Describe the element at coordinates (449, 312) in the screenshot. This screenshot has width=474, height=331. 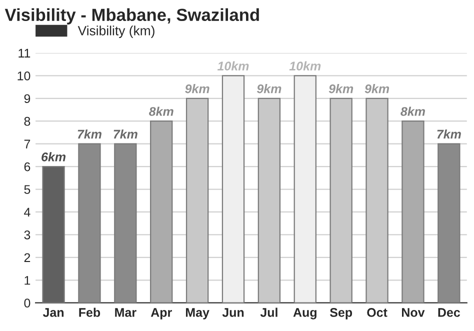
I see `x-tick-label: Dec` at that location.